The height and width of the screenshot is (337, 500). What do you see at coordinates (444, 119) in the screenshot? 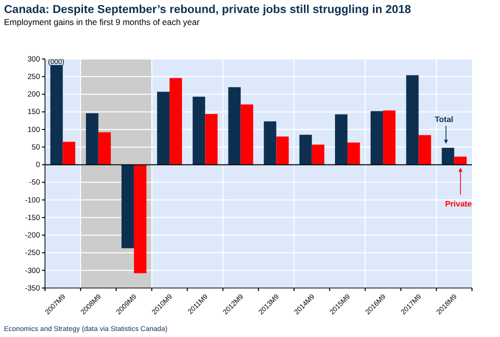
I see `text: Total` at bounding box center [444, 119].